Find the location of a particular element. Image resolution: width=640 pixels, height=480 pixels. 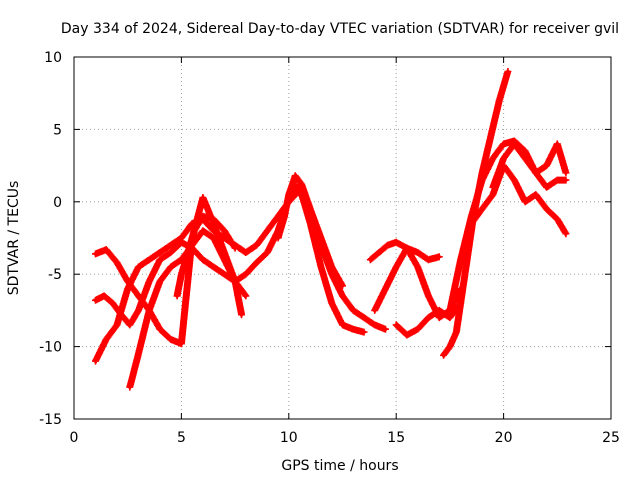

y-tick-label: -10 is located at coordinates (50, 348).